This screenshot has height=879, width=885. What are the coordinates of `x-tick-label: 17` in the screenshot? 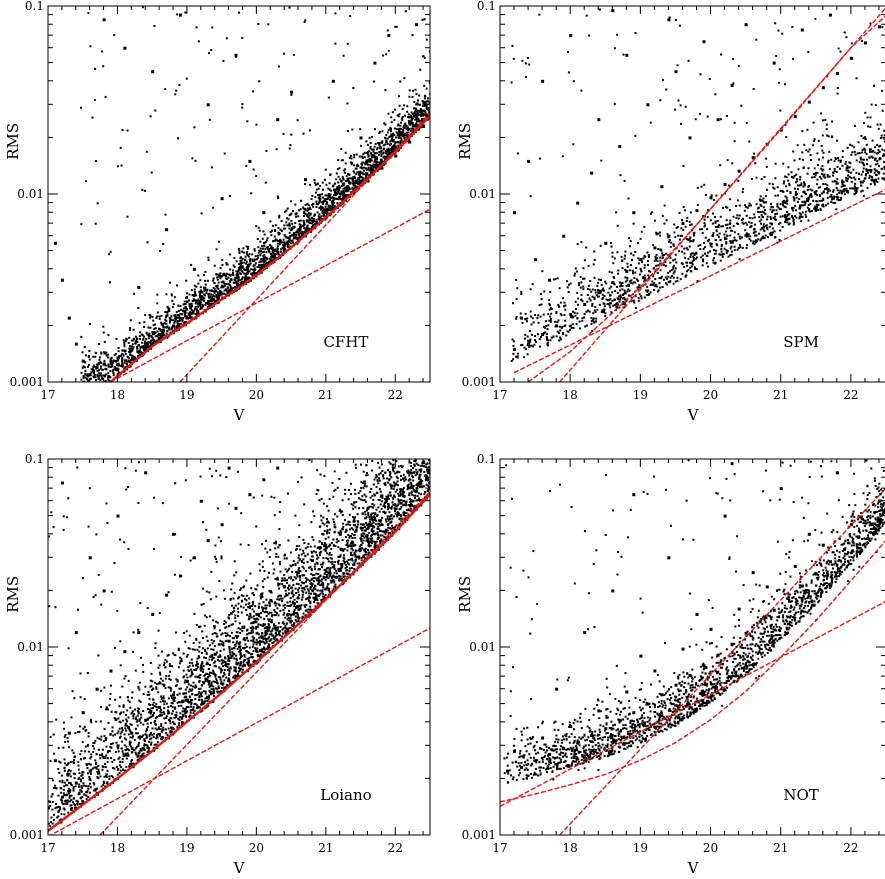 It's located at (499, 848).